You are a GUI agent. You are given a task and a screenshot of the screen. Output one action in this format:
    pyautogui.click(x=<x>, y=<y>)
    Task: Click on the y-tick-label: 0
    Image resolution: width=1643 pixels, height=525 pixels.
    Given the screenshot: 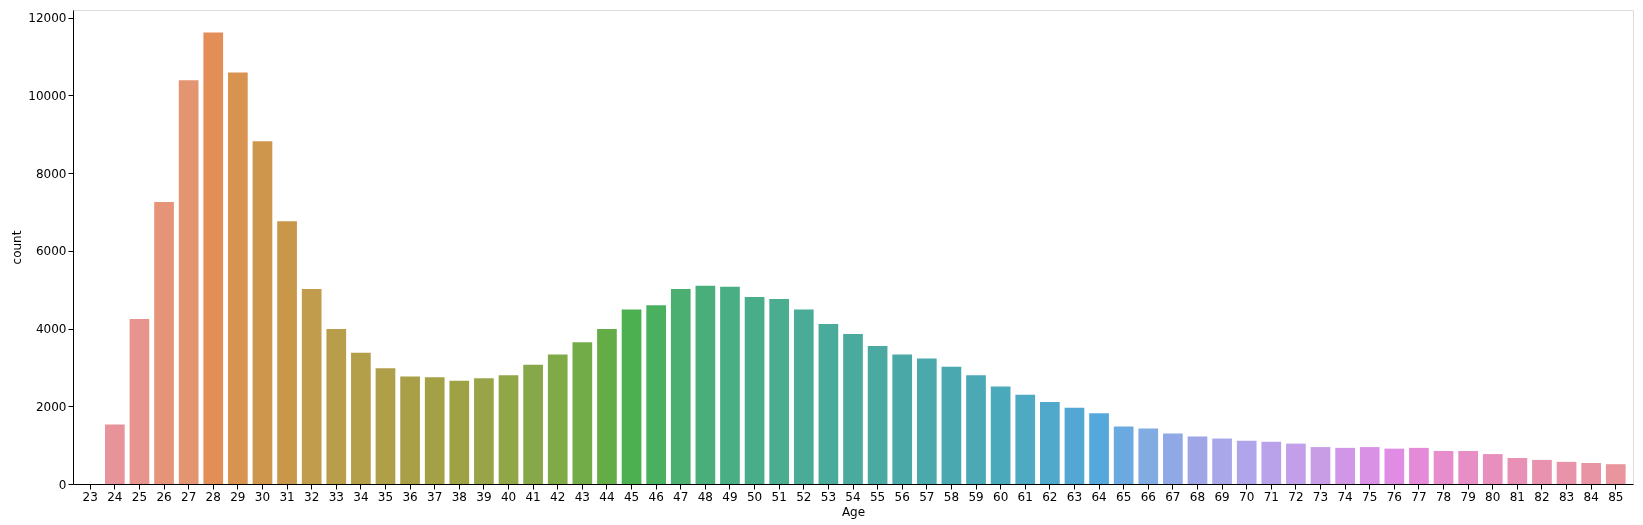 What is the action you would take?
    pyautogui.click(x=62, y=484)
    